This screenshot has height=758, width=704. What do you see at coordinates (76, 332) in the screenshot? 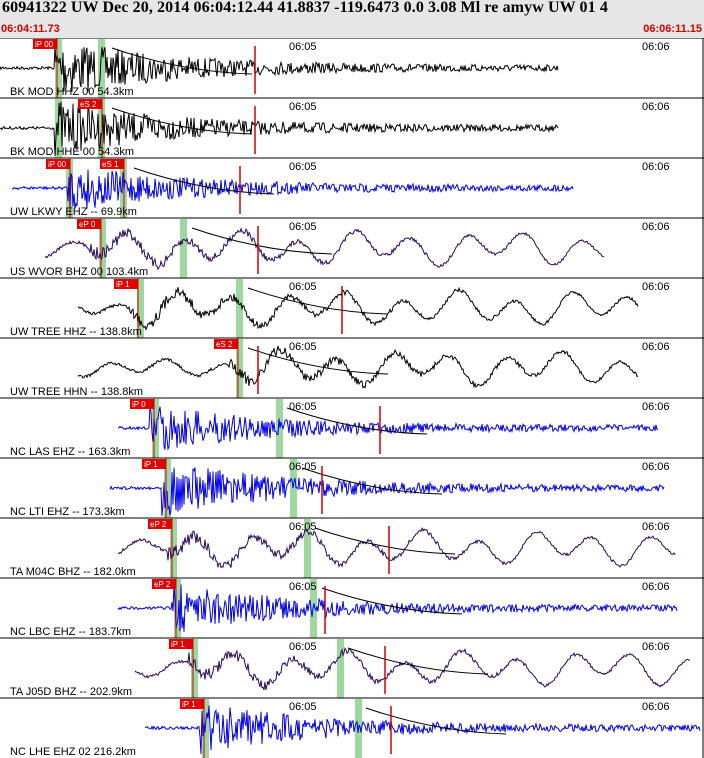
I see `station-label: UW TREE HHZ -- 138.8km` at bounding box center [76, 332].